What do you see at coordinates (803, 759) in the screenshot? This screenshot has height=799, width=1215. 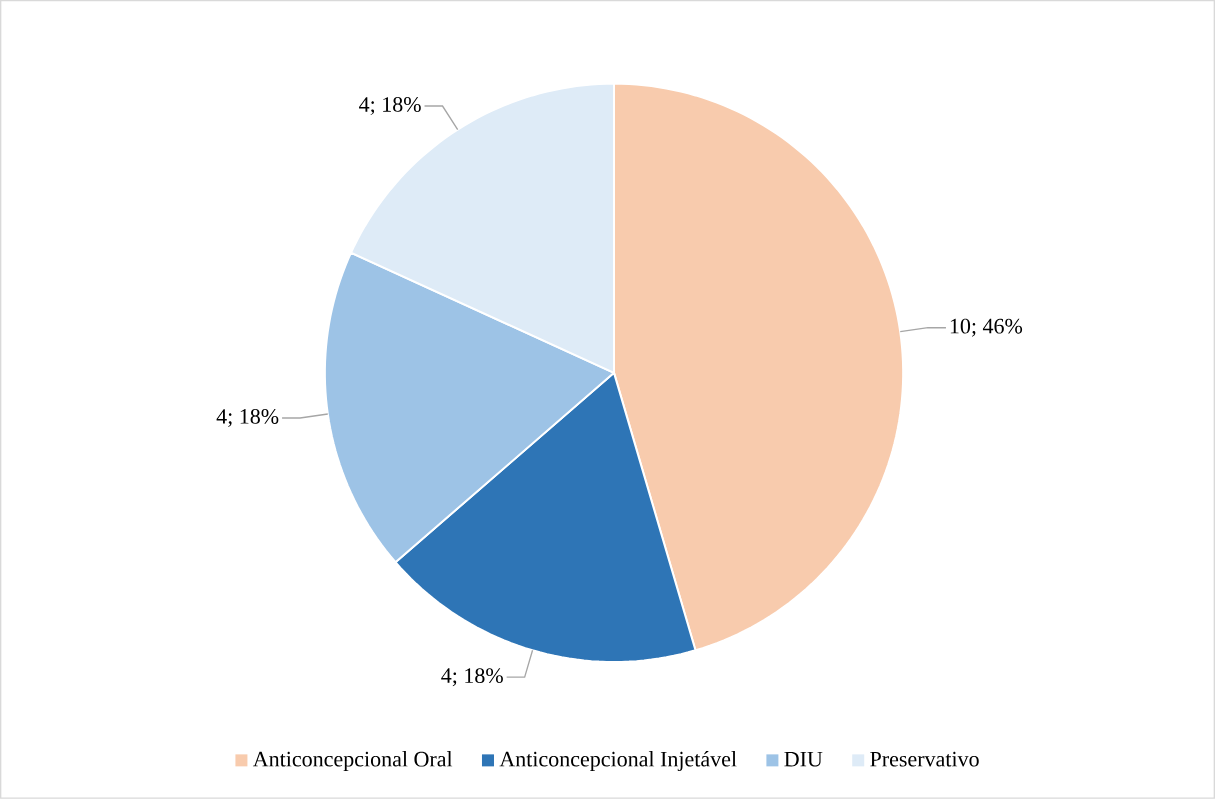 I see `legend-label: DIU` at bounding box center [803, 759].